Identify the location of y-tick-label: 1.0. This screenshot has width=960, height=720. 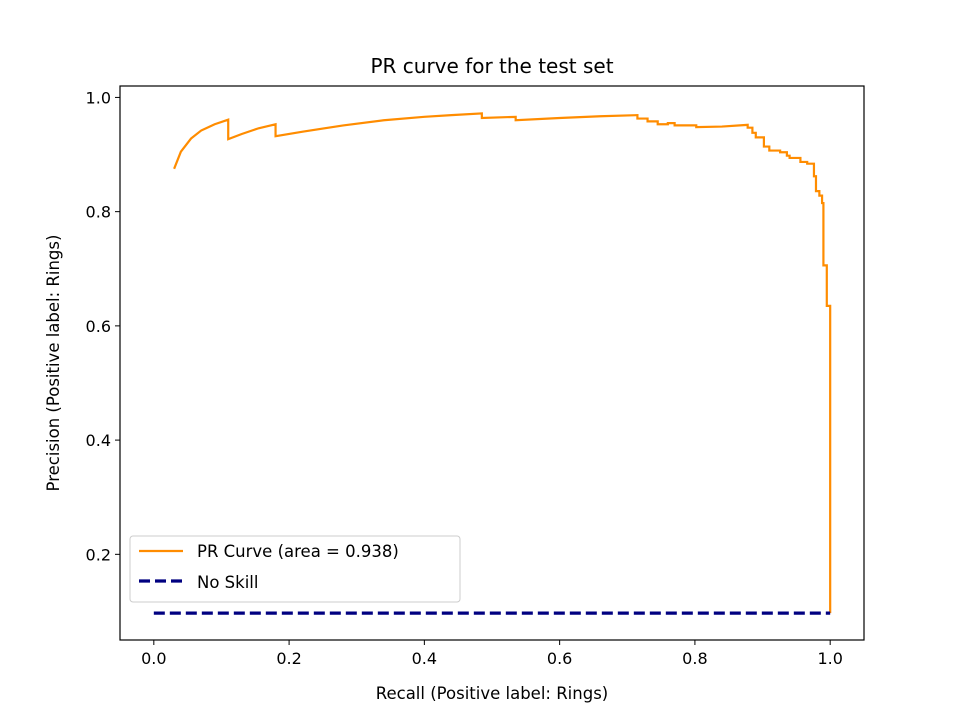
(98, 97).